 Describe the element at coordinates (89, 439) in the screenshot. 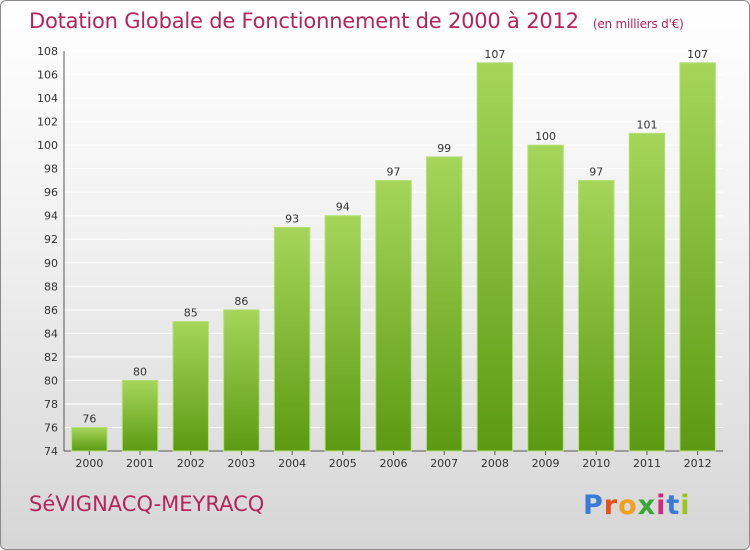

I see `bar-2000` at that location.